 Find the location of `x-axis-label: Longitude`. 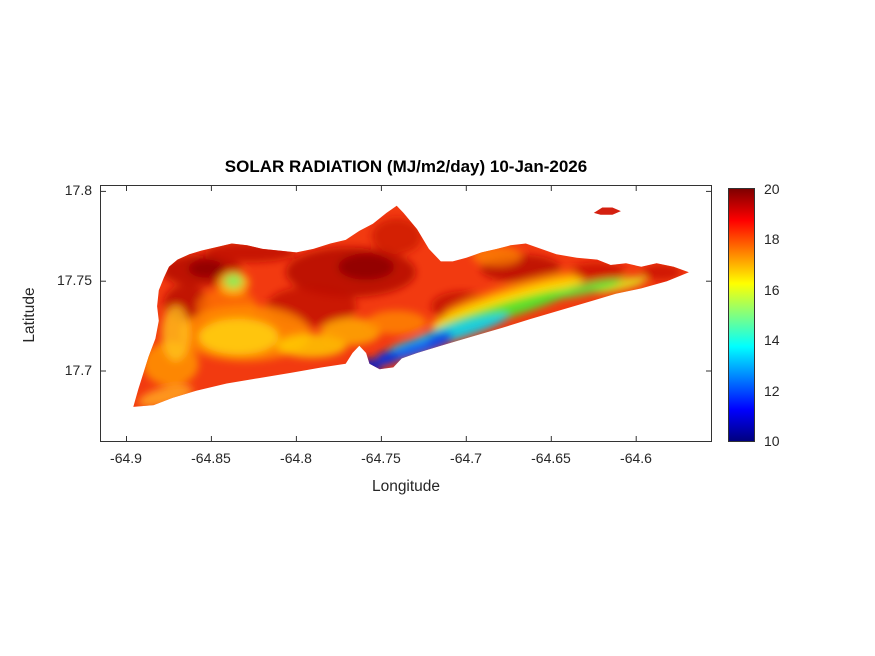

x-axis-label: Longitude is located at coordinates (406, 486).